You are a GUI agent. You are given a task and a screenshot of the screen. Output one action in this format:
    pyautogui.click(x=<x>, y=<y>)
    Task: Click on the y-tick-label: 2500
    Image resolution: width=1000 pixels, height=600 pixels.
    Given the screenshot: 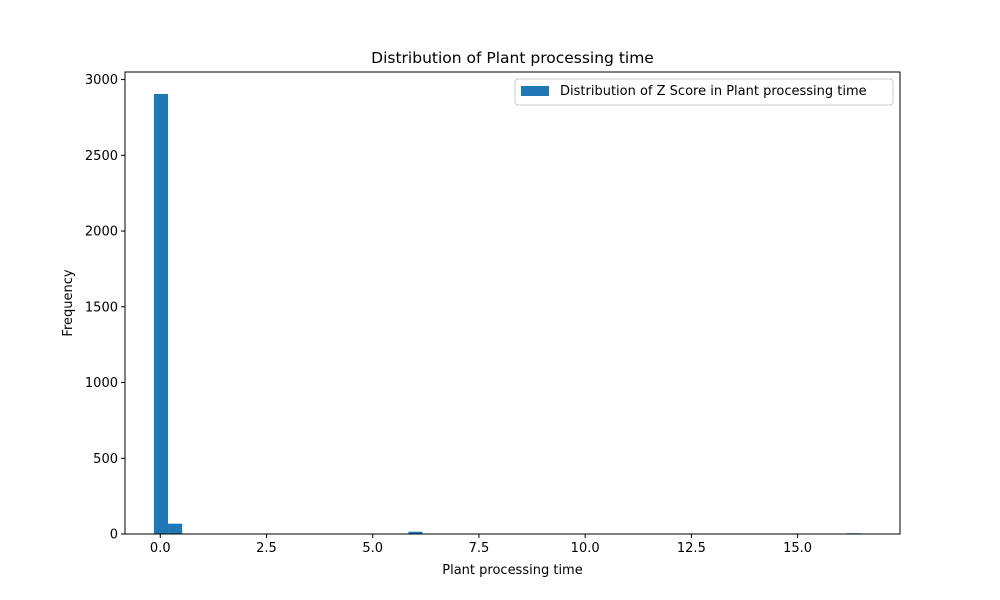 What is the action you would take?
    pyautogui.click(x=101, y=156)
    